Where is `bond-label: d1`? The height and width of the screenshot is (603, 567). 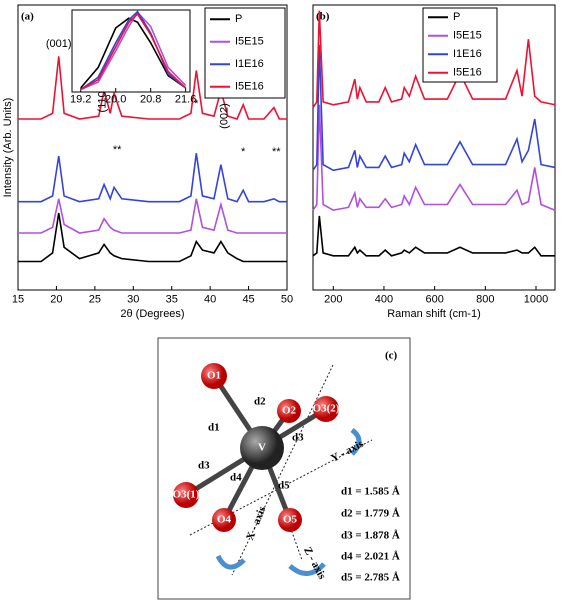 bond-label: d1 is located at coordinates (214, 428).